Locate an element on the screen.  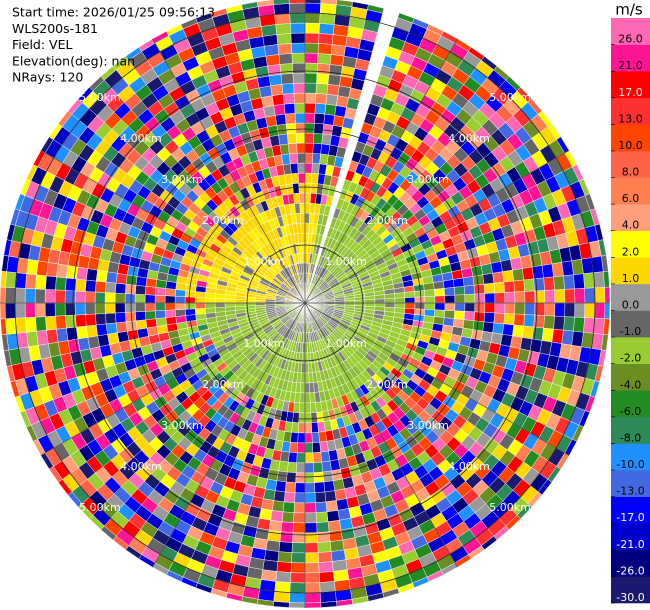
range-ring-label: 1.00km is located at coordinates (264, 261).